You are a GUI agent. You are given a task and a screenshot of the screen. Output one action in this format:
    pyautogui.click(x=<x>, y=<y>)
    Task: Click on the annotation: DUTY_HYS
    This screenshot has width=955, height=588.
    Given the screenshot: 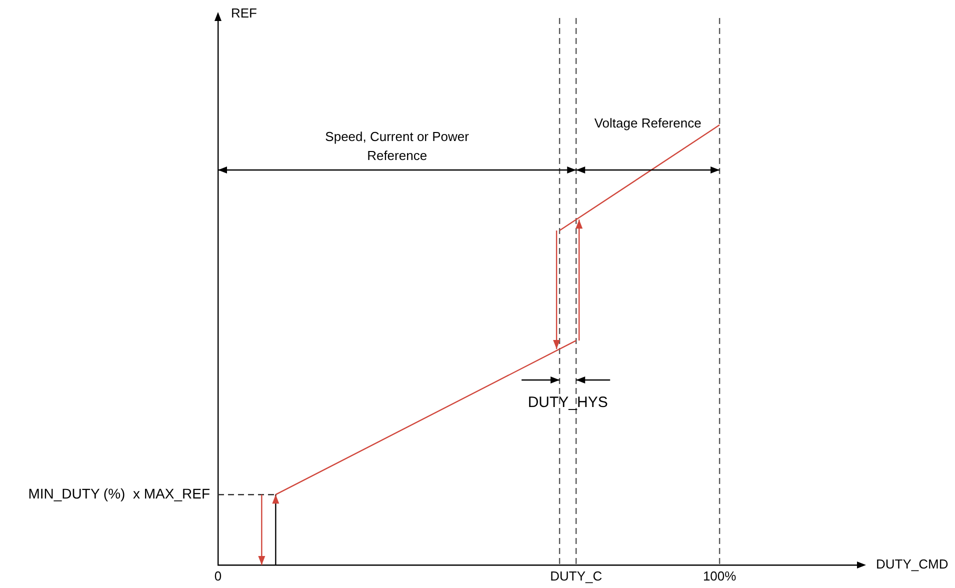 What is the action you would take?
    pyautogui.click(x=568, y=403)
    